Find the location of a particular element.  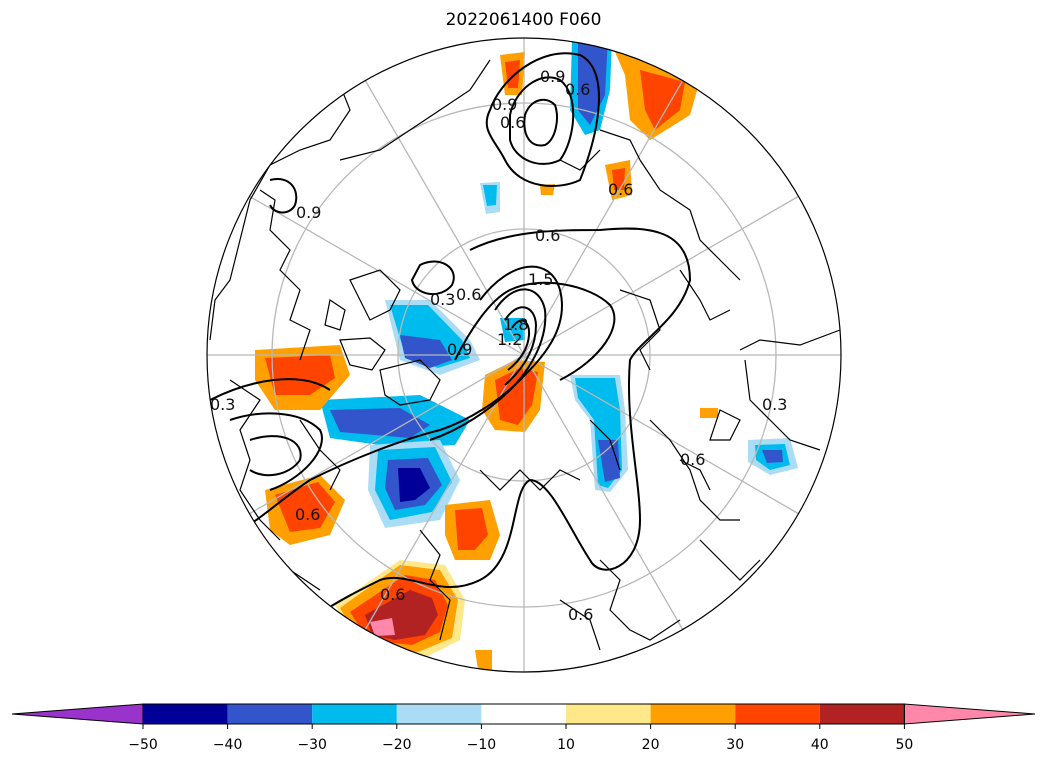

contour-label: 1.8 is located at coordinates (515, 324).